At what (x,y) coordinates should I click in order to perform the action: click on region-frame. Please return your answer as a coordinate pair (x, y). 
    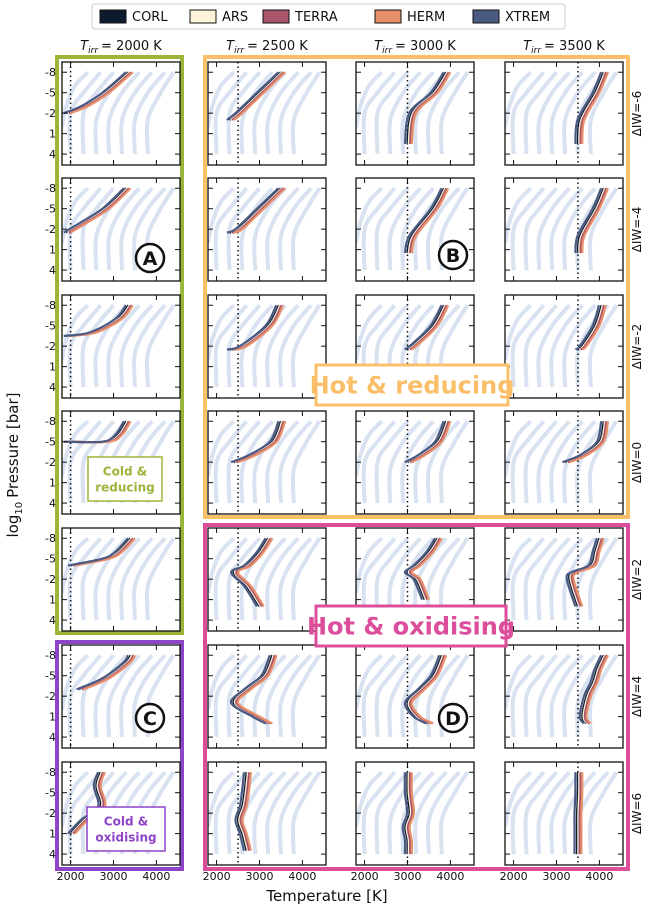
    Looking at the image, I should click on (119, 345).